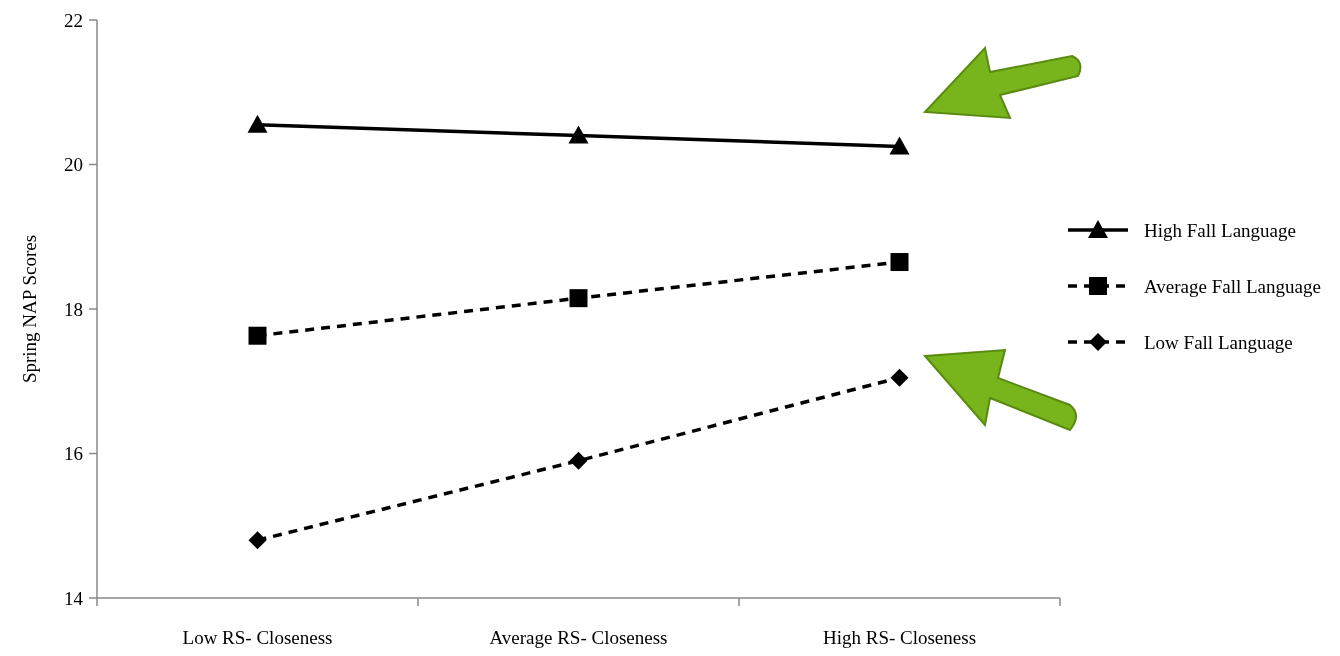 This screenshot has height=656, width=1340. Describe the element at coordinates (73, 165) in the screenshot. I see `y-tick-label: 20` at that location.